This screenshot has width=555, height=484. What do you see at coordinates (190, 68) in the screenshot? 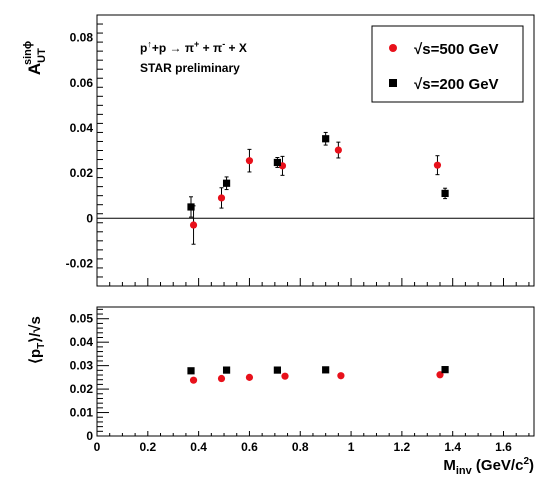
I see `preliminary-annotation: STAR preliminary` at bounding box center [190, 68].